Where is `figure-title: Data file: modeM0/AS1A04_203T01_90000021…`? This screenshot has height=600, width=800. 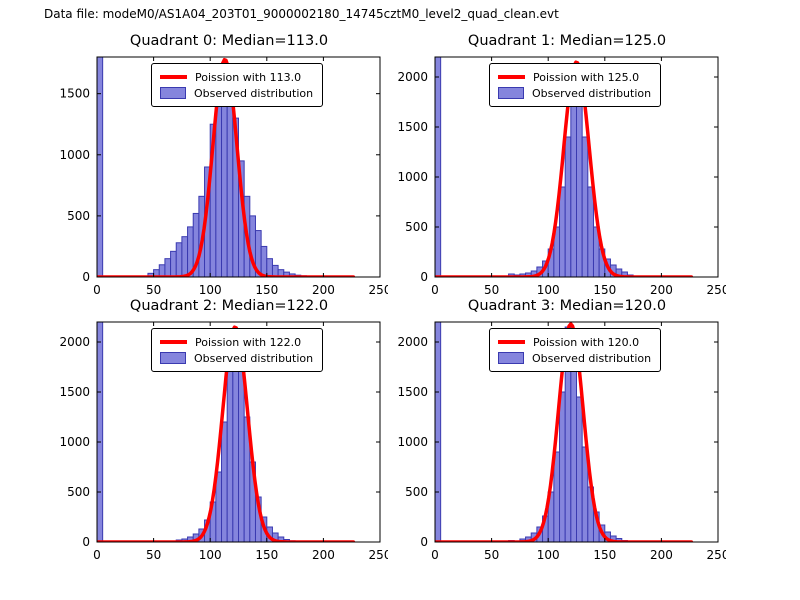 figure-title: Data file: modeM0/AS1A04_203T01_90000021… is located at coordinates (301, 14).